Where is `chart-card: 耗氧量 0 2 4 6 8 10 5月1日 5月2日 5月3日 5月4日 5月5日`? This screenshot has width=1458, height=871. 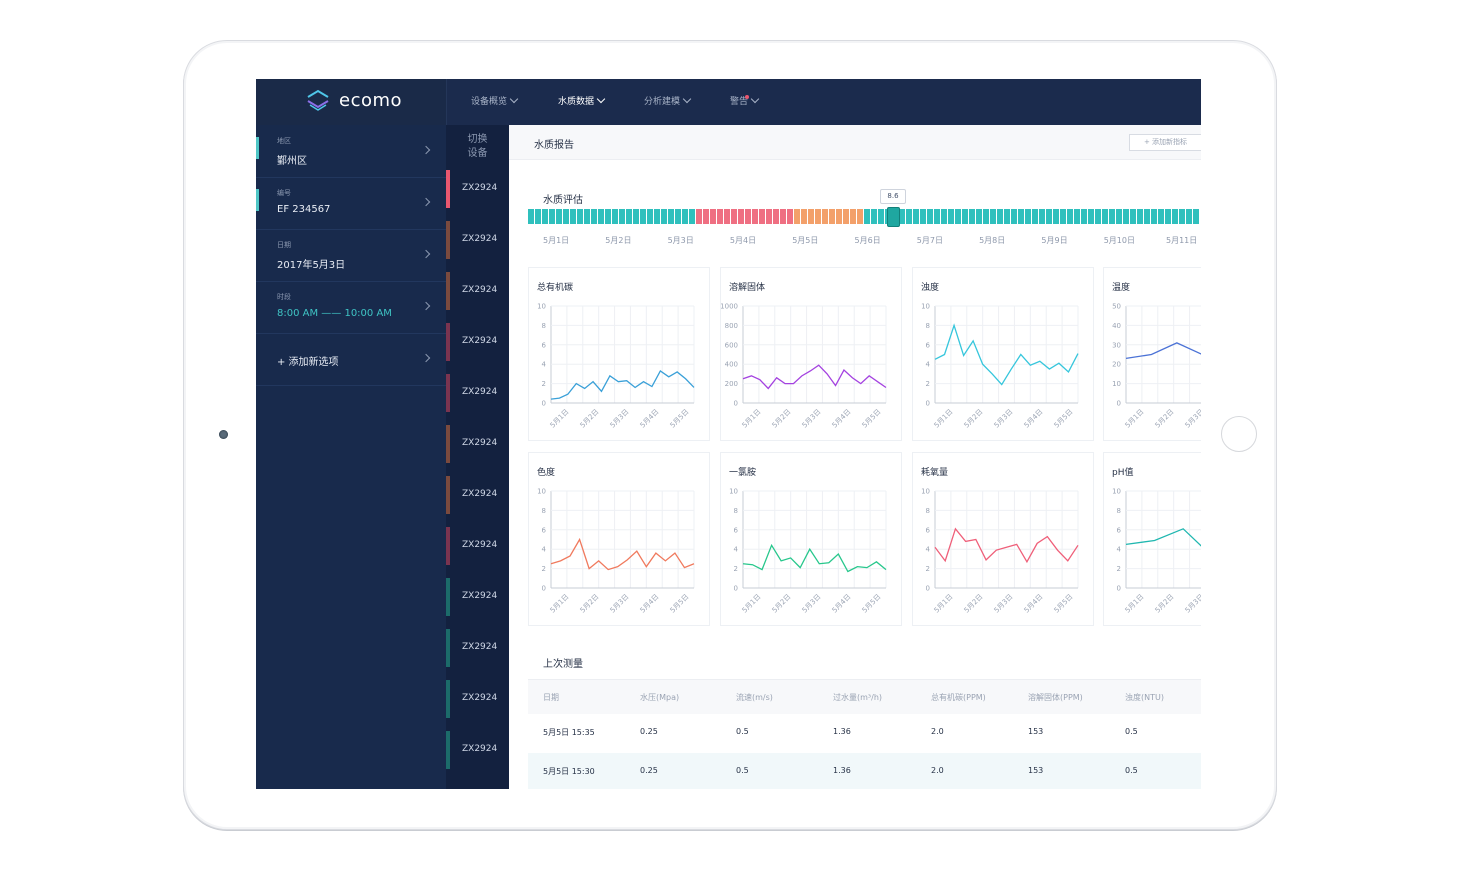
chart-card: 耗氧量 0 2 4 6 8 10 5月1日 5月2日 5月3日 5月4日 5月5日 is located at coordinates (1003, 539).